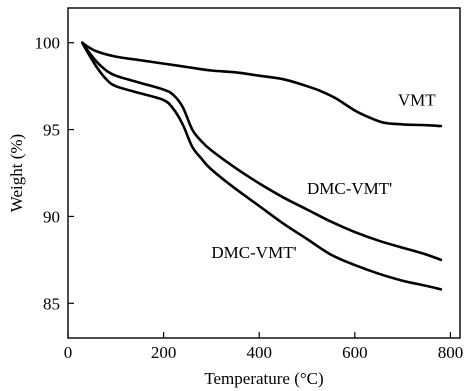 The height and width of the screenshot is (391, 468). I want to click on y-tick-label: 95, so click(51, 130).